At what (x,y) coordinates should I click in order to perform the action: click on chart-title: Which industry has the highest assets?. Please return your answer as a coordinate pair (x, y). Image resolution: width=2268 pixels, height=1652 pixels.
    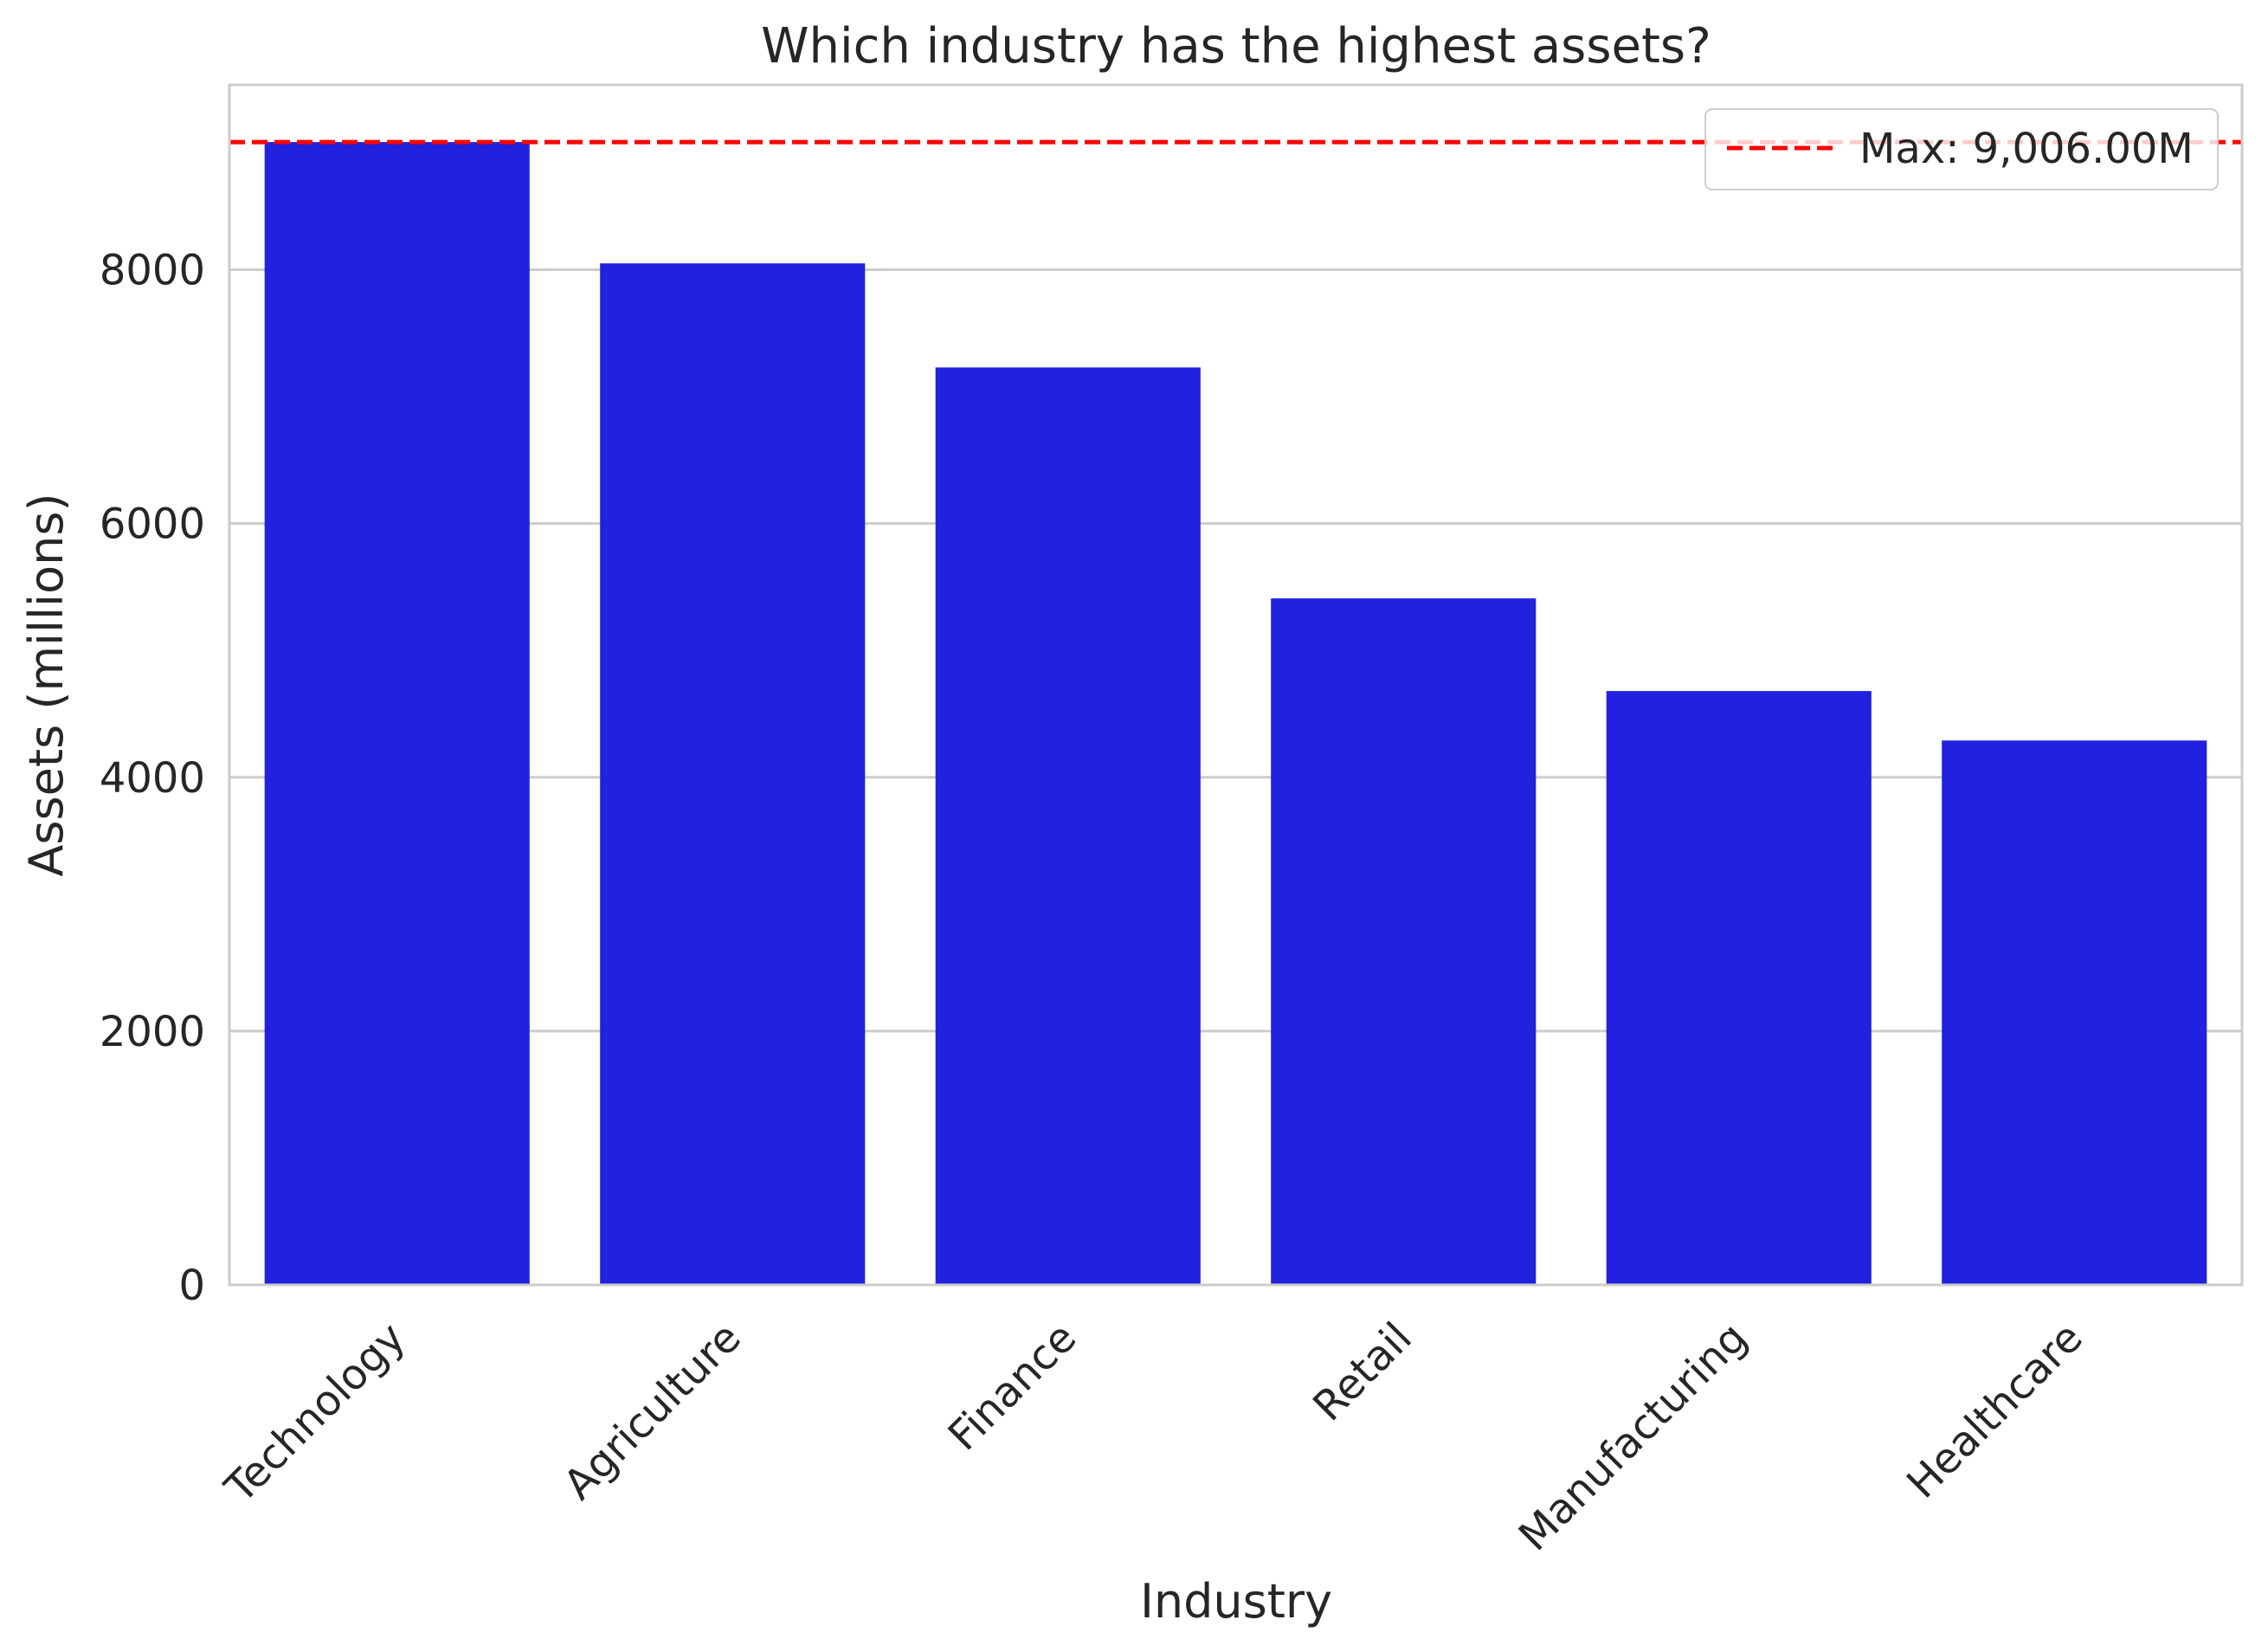
    Looking at the image, I should click on (1236, 46).